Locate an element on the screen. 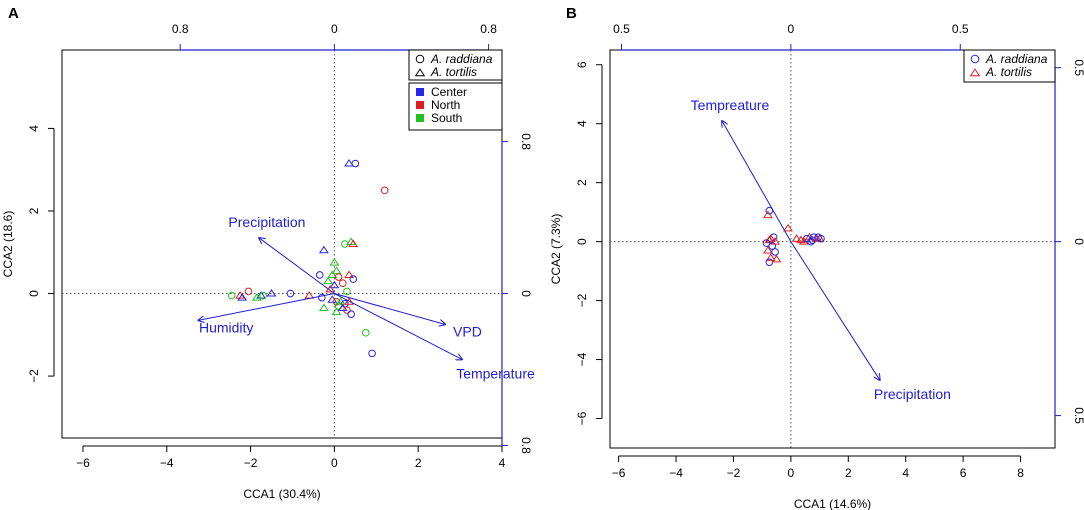 This screenshot has height=510, width=1084. legend-species-label: A. raddiana is located at coordinates (1016, 59).